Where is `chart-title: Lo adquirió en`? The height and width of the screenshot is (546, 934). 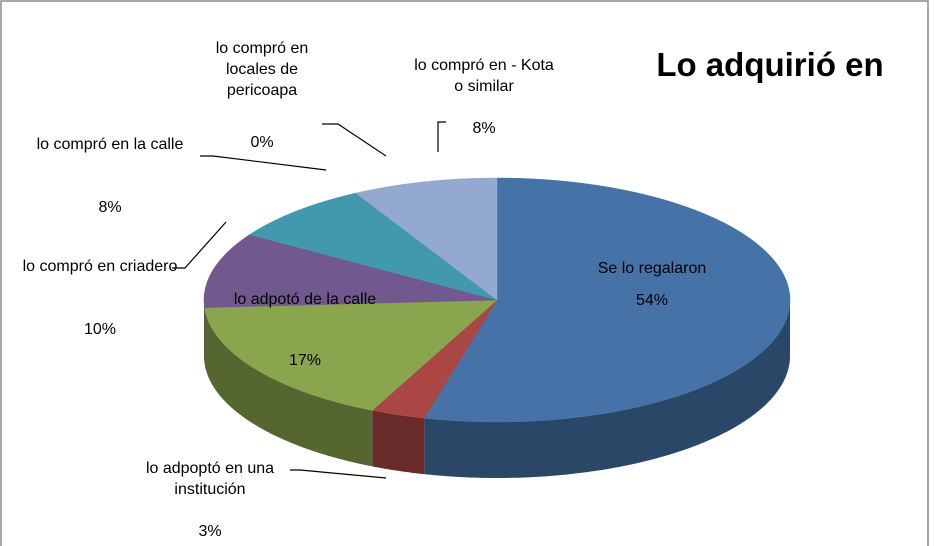
chart-title: Lo adquirió en is located at coordinates (770, 64).